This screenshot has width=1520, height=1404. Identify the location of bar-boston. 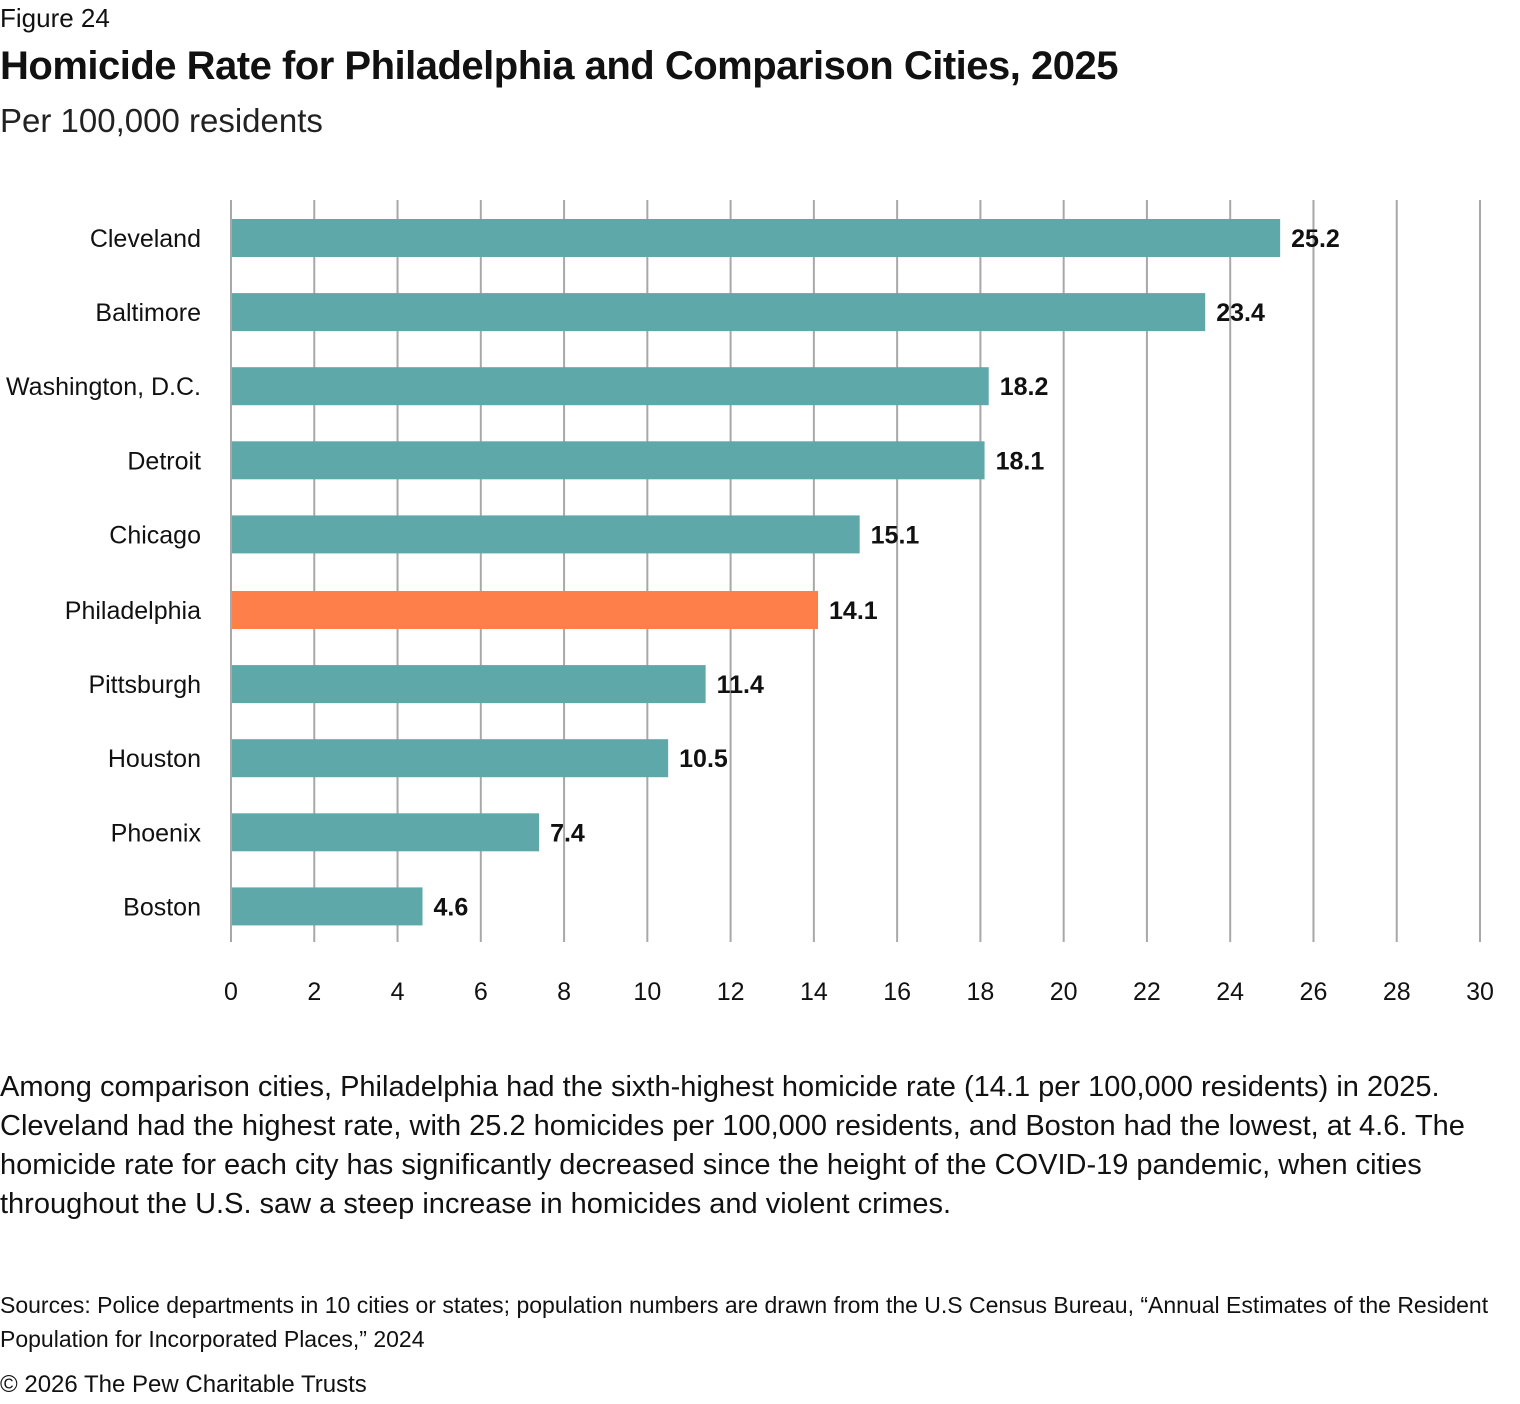
(327, 906).